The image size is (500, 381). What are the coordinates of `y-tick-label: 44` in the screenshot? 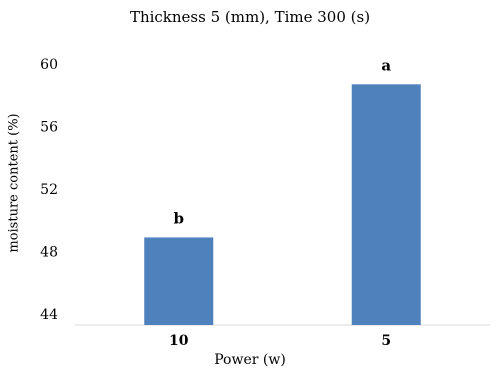 It's located at (49, 315).